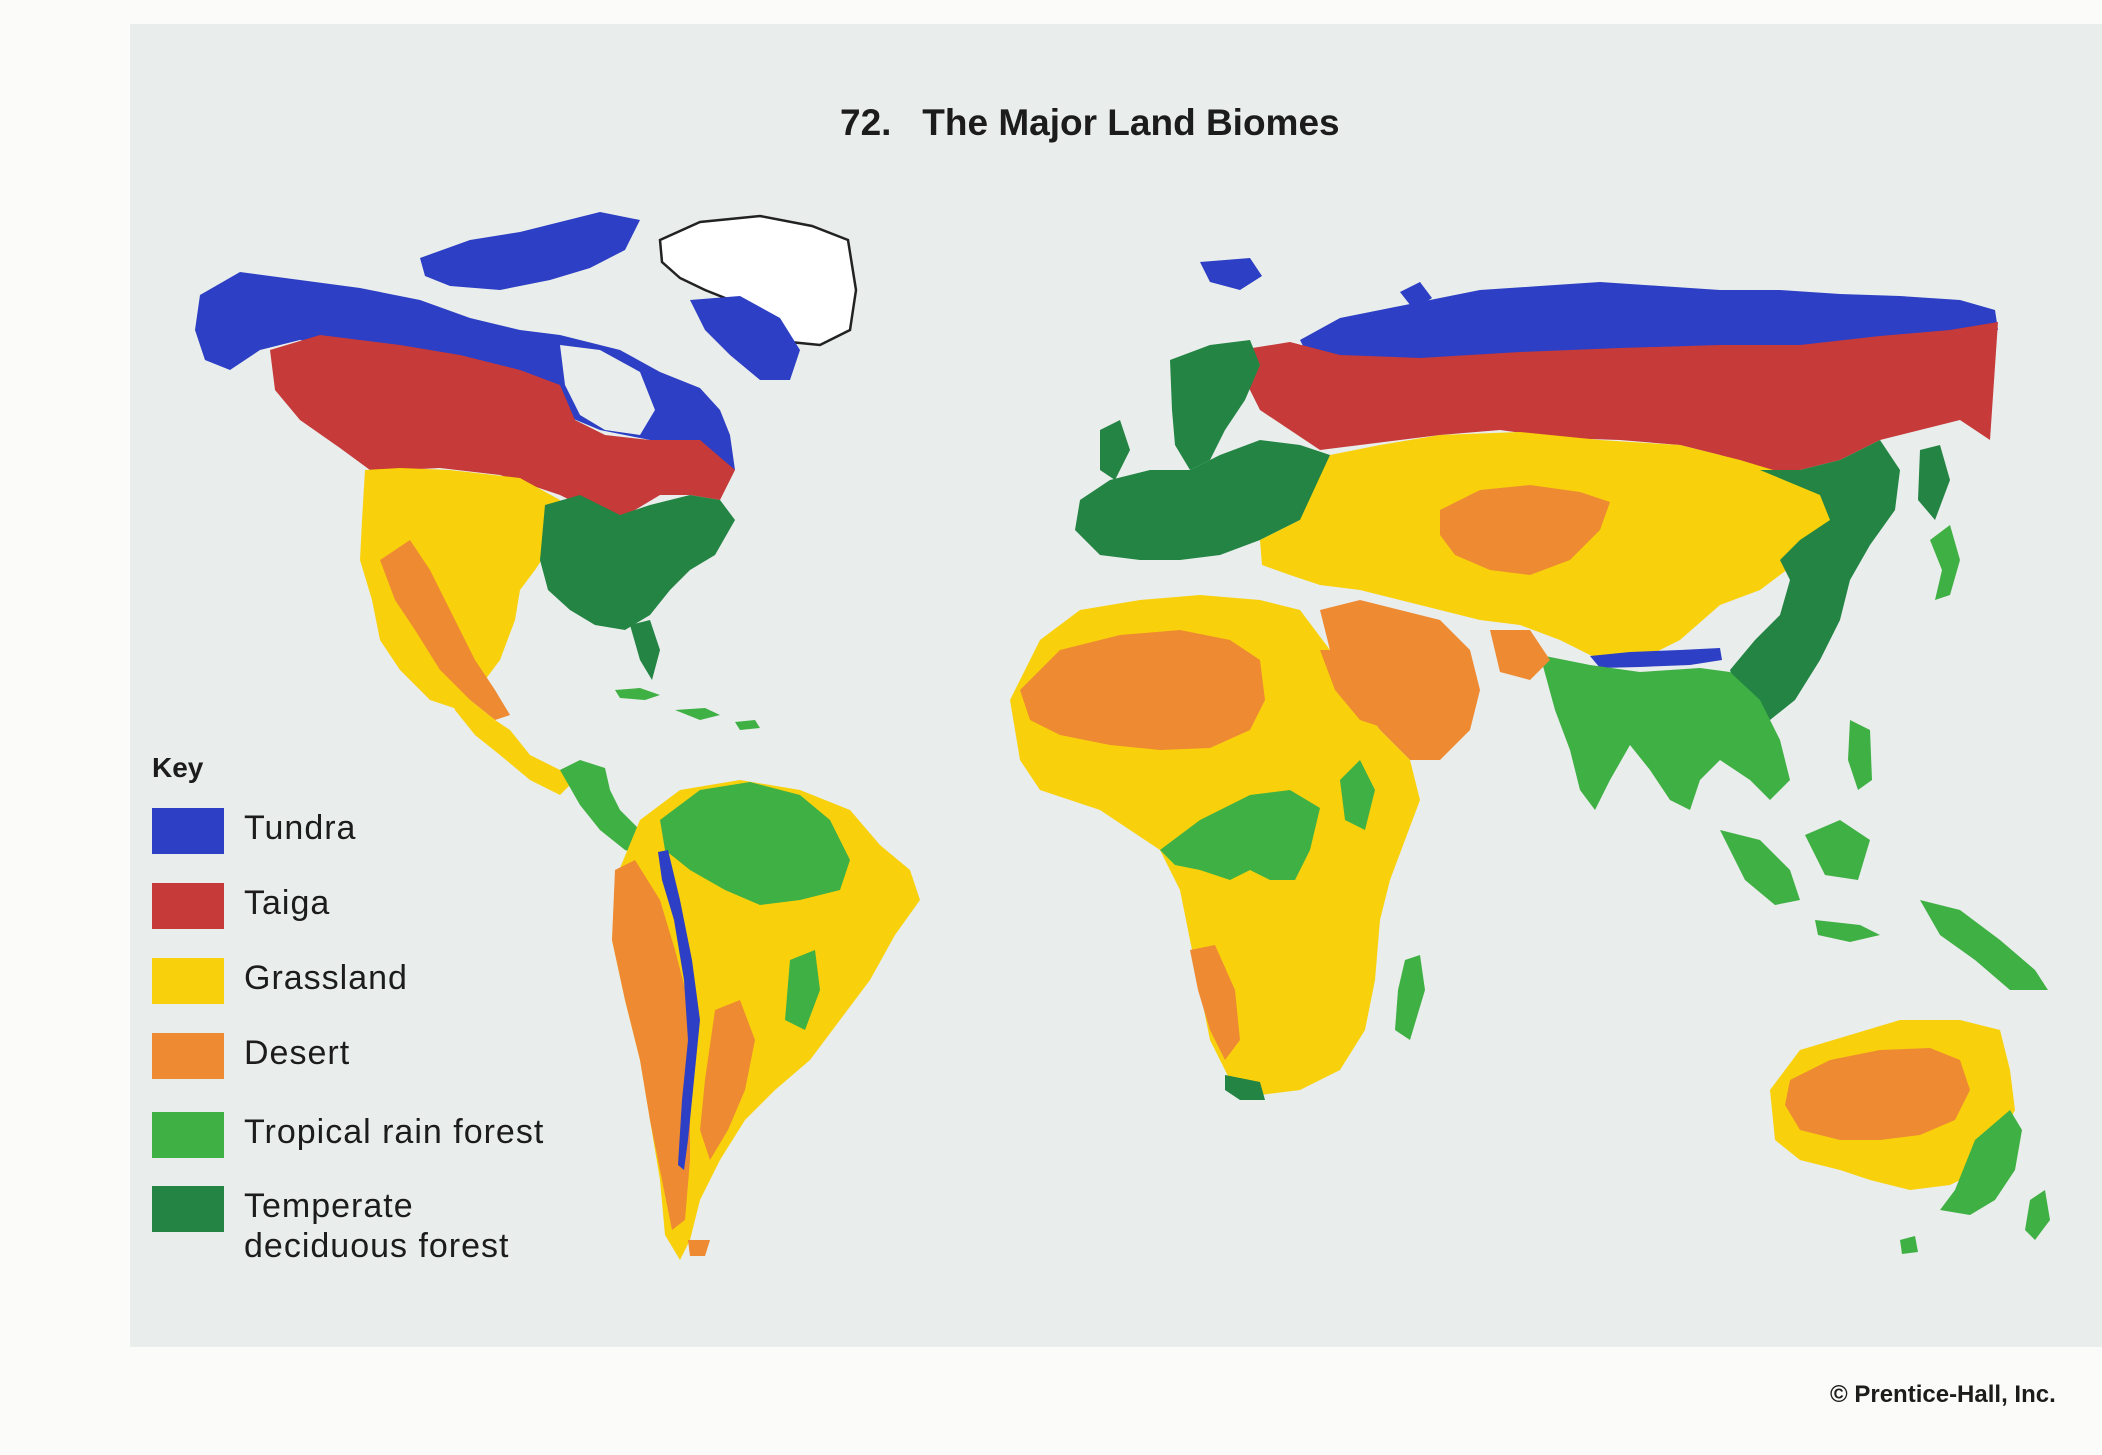  What do you see at coordinates (388, 906) in the screenshot?
I see `legend-item-taiga: Taiga` at bounding box center [388, 906].